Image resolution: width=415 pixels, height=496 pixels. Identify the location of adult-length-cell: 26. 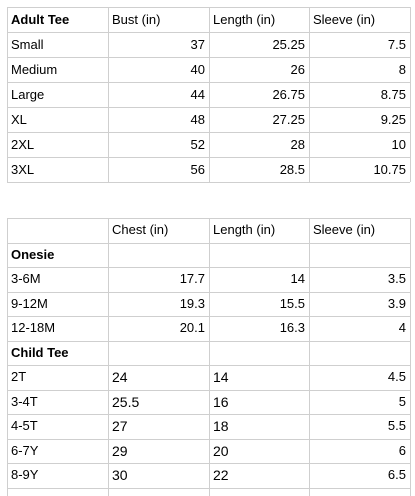
(297, 69).